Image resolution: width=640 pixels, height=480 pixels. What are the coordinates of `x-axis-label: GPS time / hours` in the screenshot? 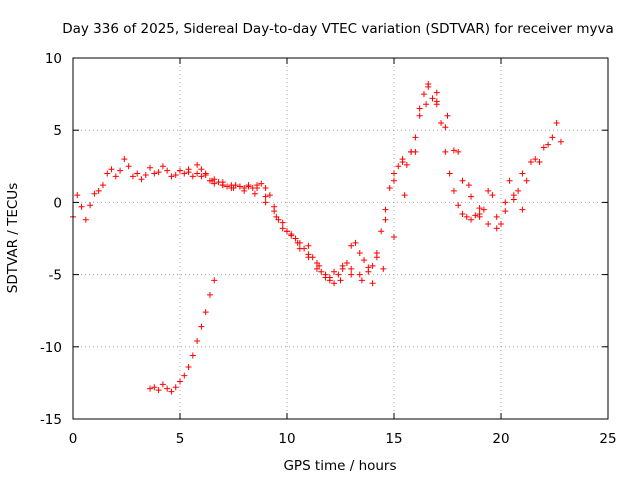 It's located at (339, 466).